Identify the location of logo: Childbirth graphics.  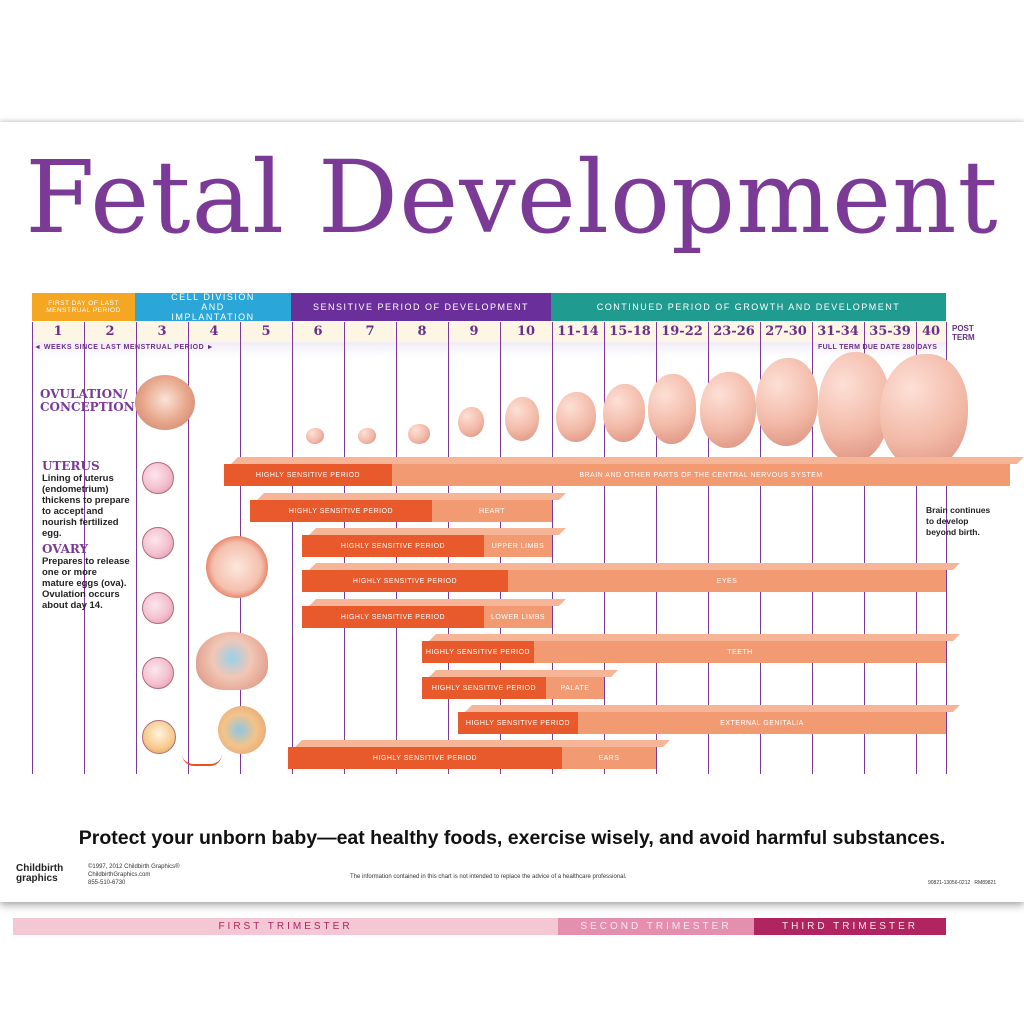
(40, 873).